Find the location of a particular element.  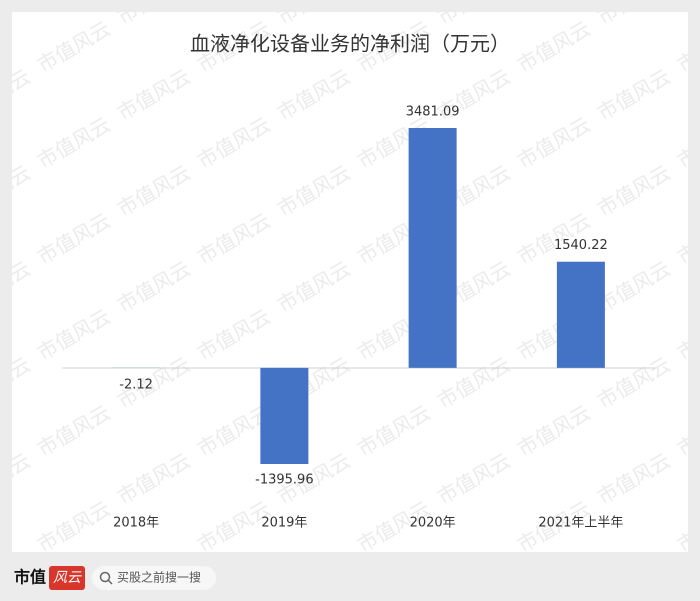

footer: 市值 风云 买股之前搜一搜 is located at coordinates (115, 578).